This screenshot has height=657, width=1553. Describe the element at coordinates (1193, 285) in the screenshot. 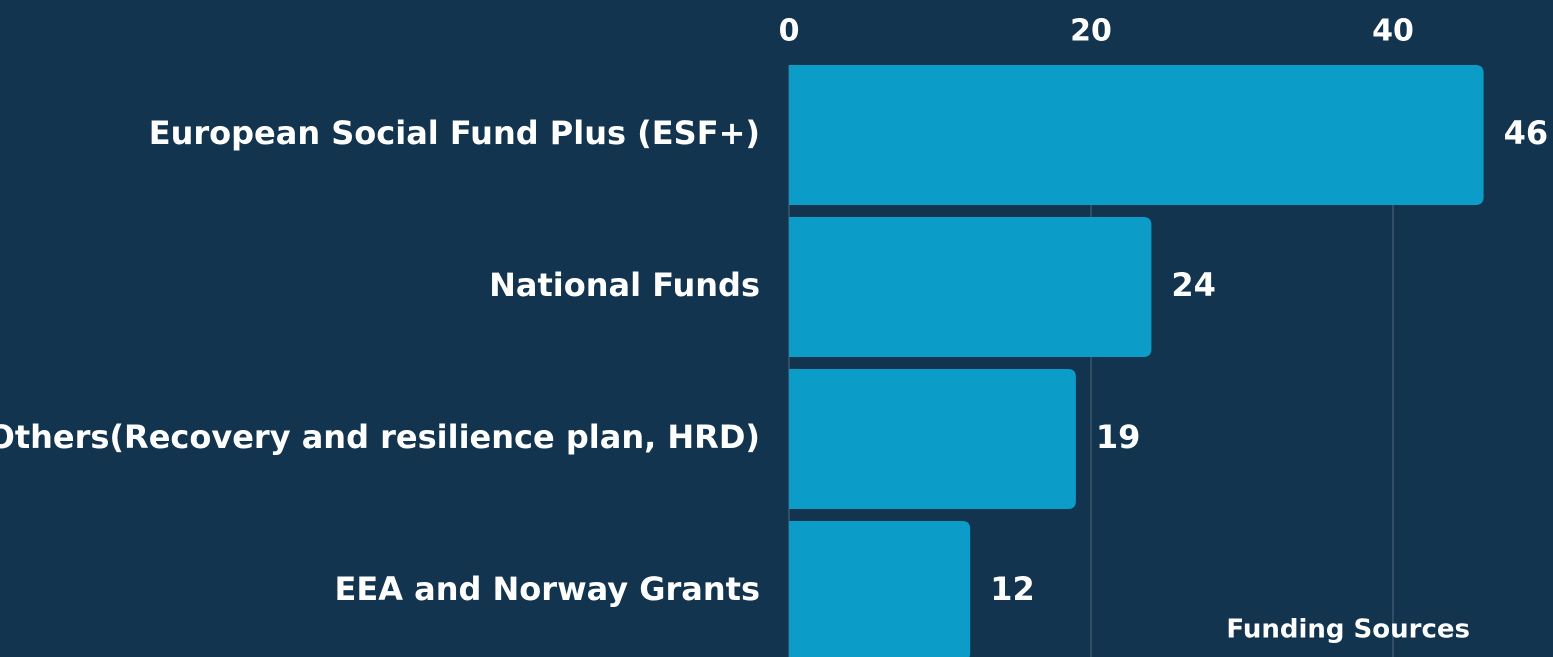

I see `data-label: 24` at that location.